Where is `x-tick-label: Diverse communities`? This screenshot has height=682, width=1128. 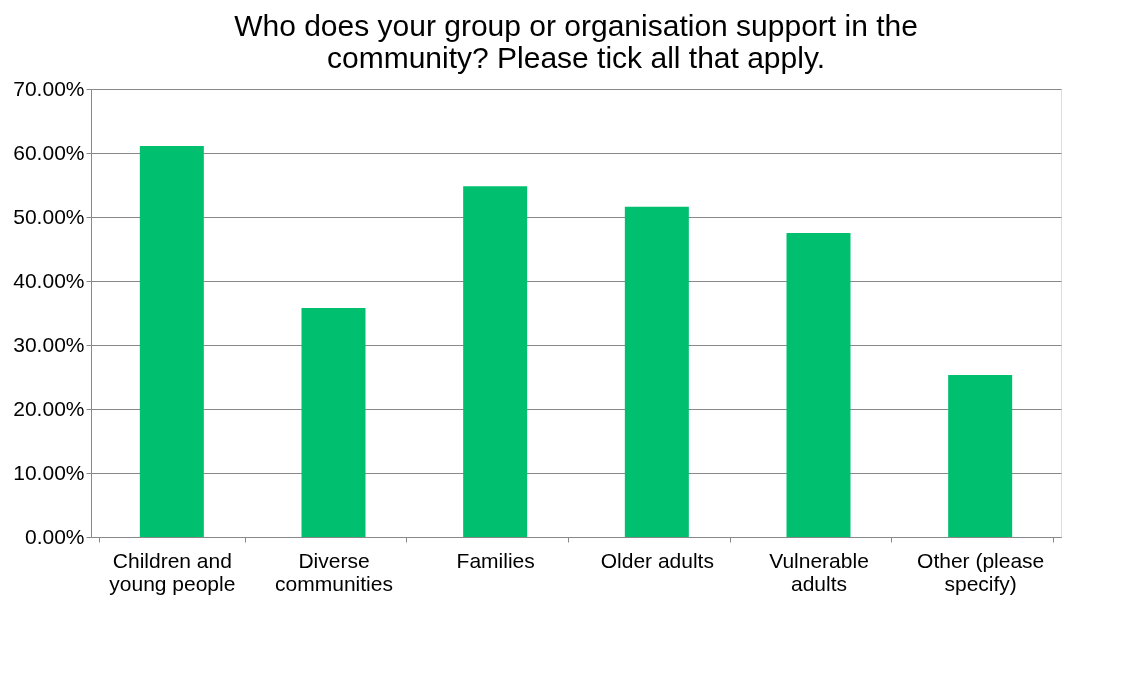 x-tick-label: Diverse communities is located at coordinates (334, 571).